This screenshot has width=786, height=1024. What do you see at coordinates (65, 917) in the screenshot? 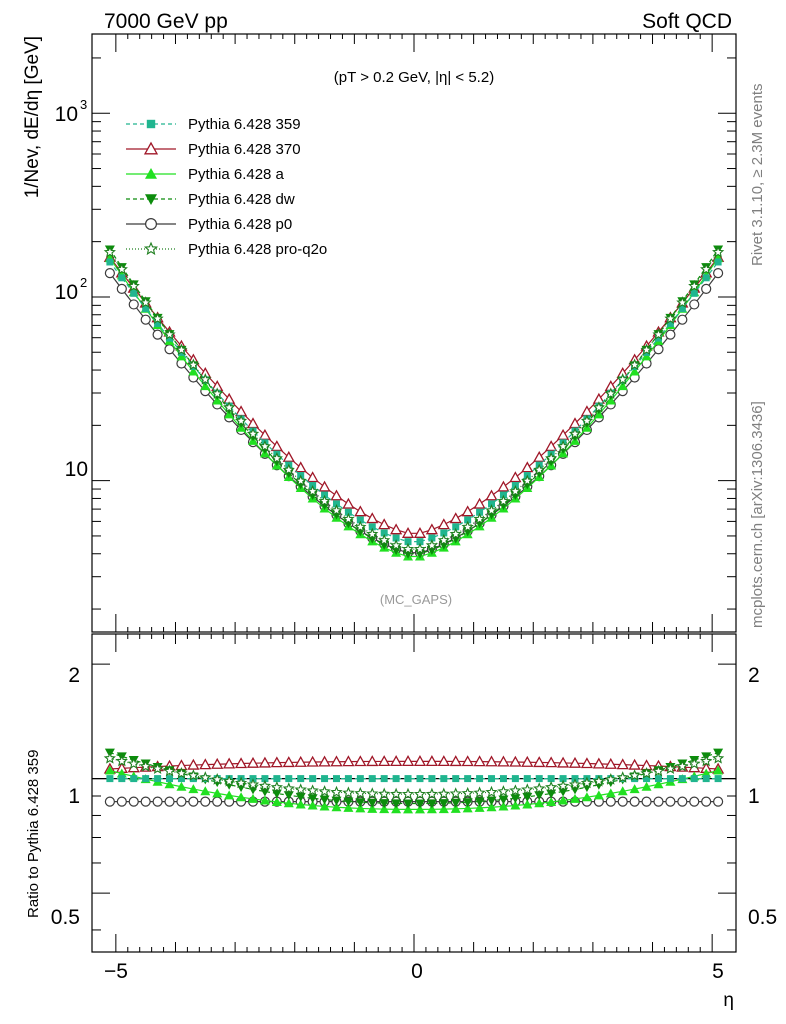
I see `ytick-ratio-0.5: 0.5` at bounding box center [65, 917].